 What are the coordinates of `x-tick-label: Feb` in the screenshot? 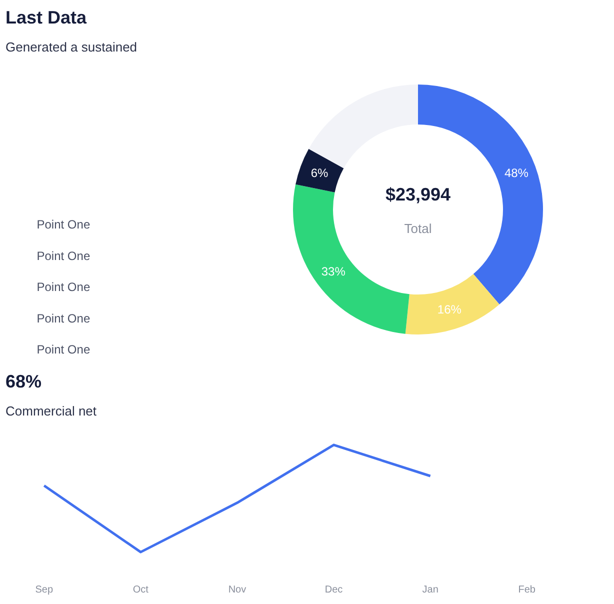 It's located at (527, 590).